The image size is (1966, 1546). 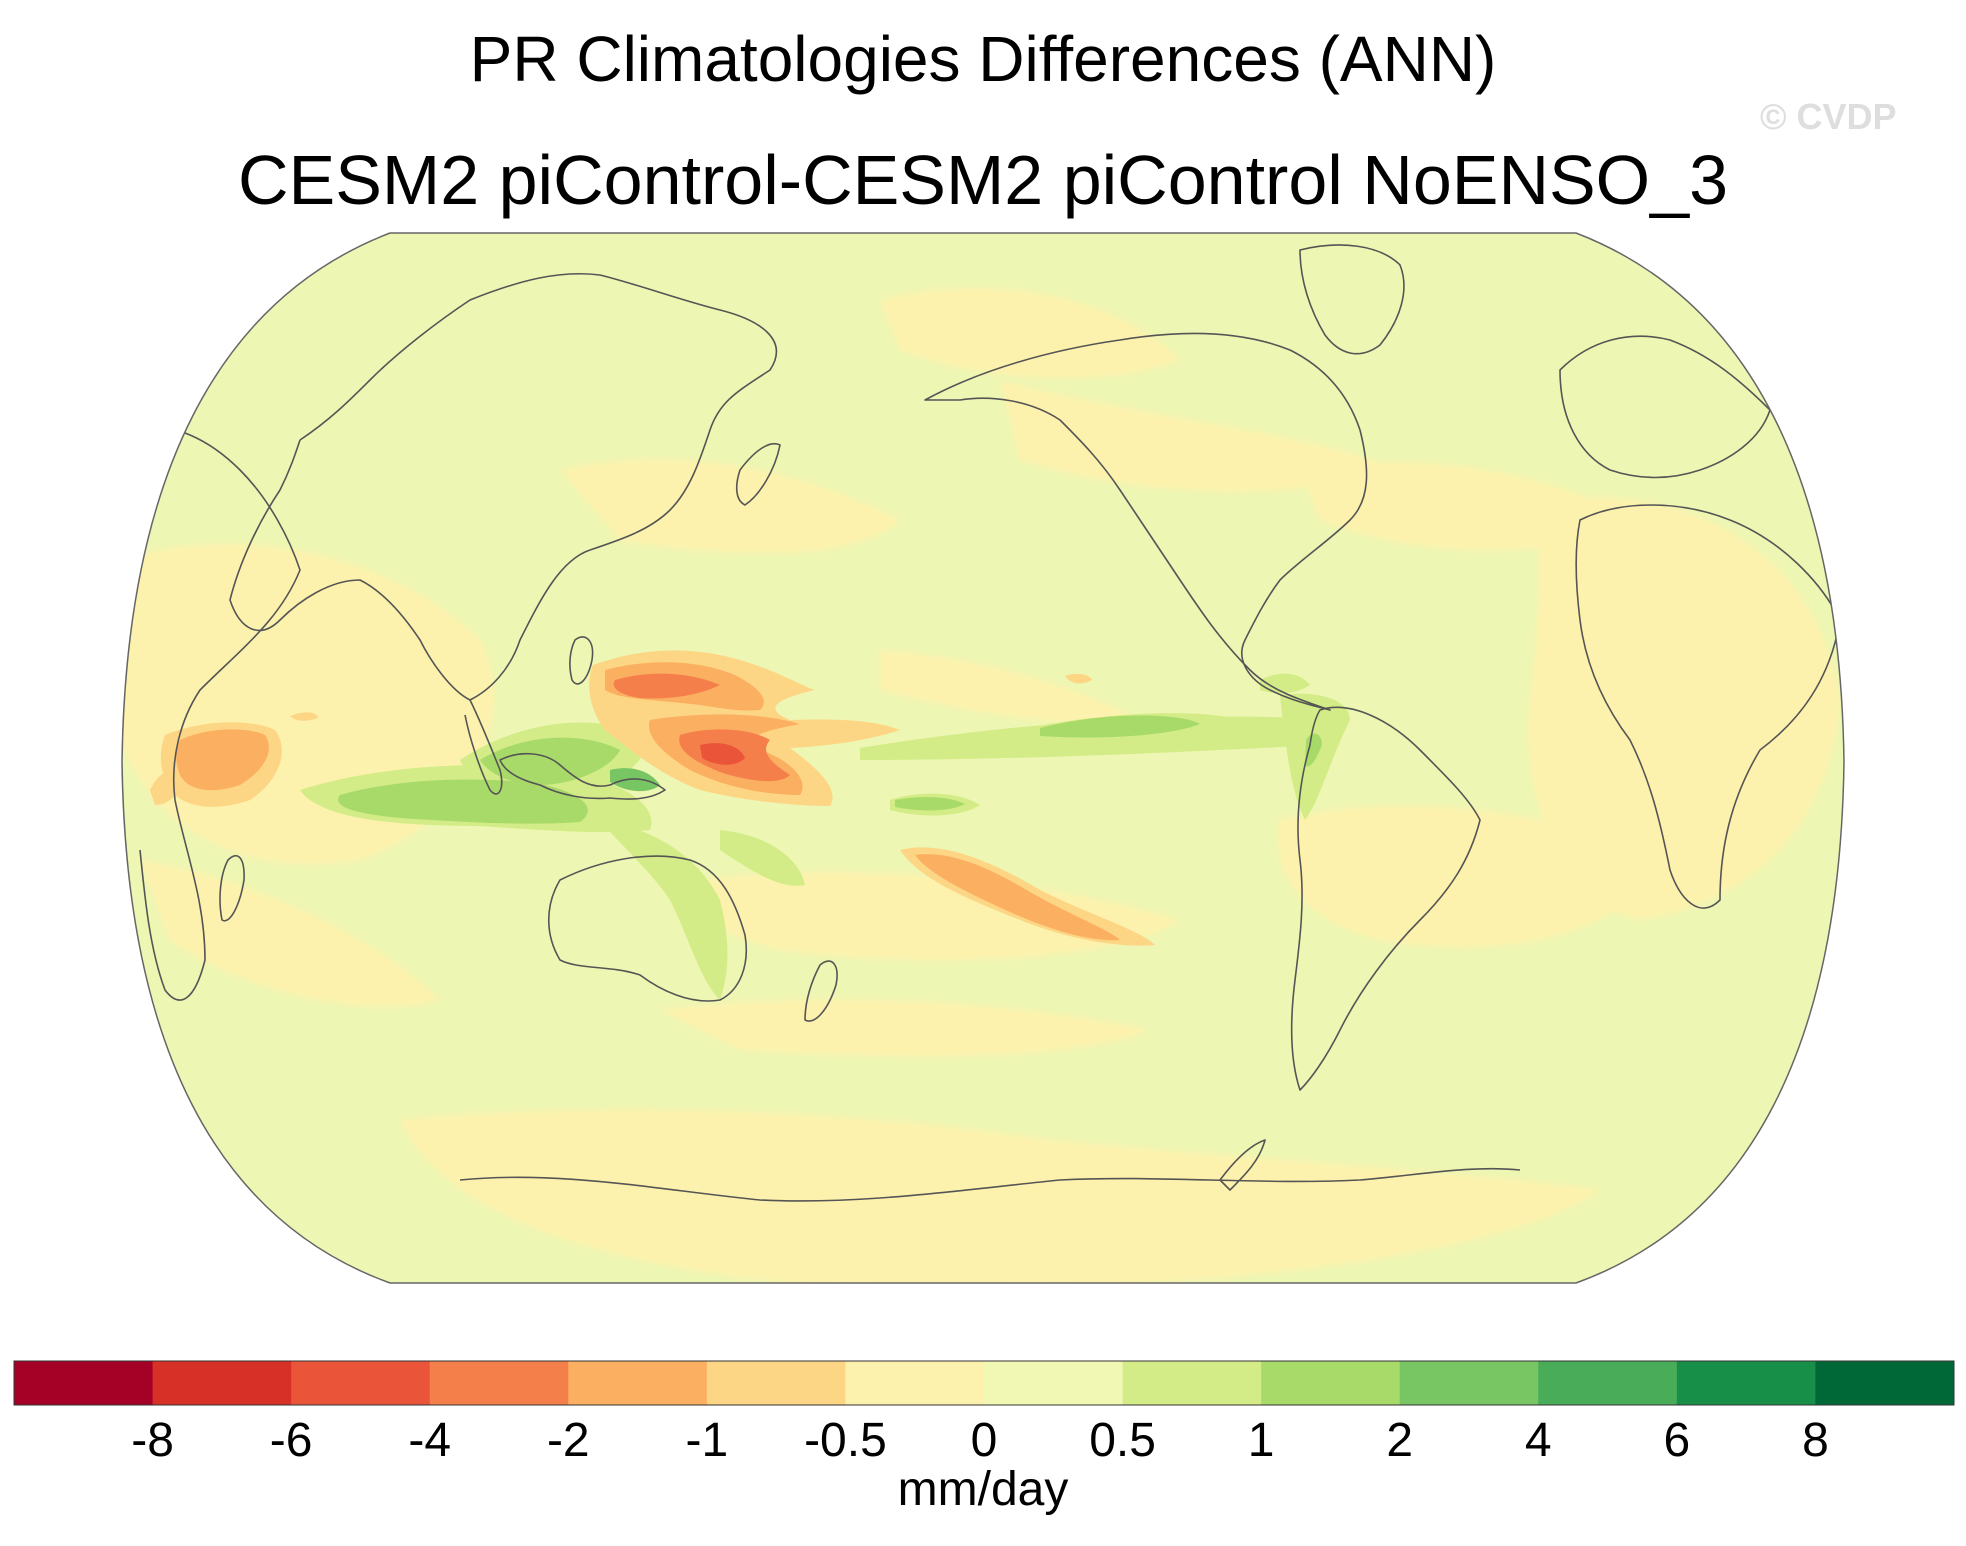 What do you see at coordinates (845, 1440) in the screenshot?
I see `colorbar-tick-label: -0.5` at bounding box center [845, 1440].